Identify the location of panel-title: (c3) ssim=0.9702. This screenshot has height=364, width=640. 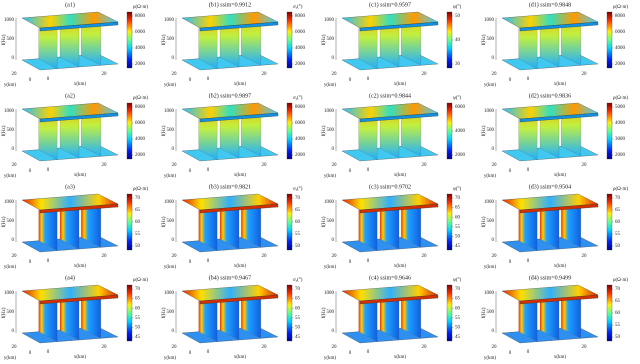
(390, 186).